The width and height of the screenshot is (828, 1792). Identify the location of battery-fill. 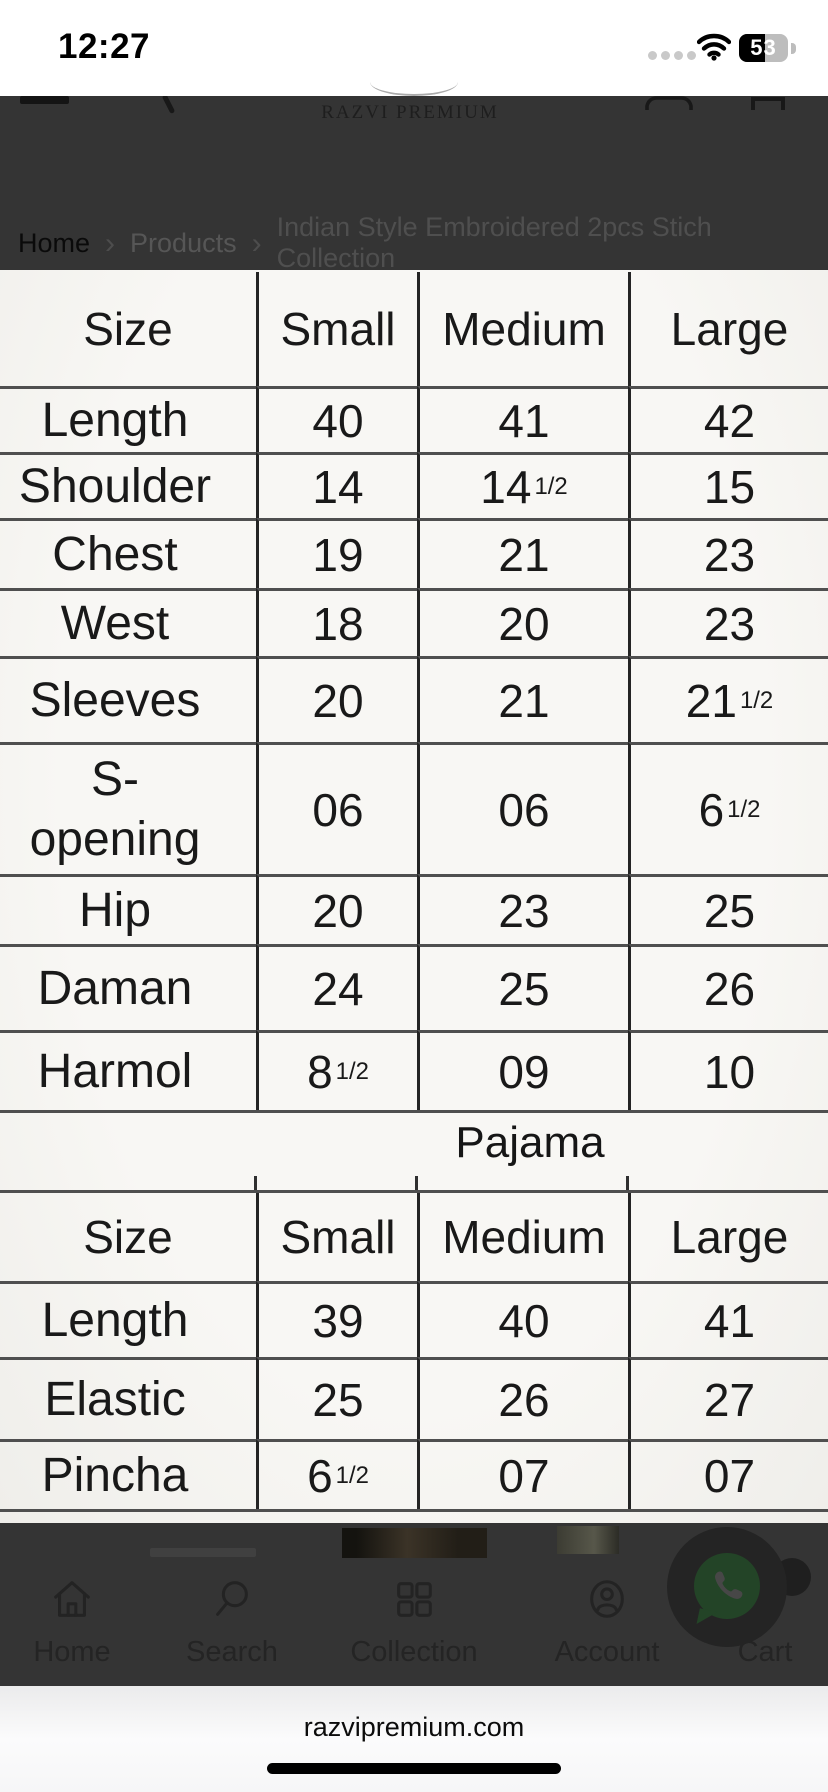
(752, 48).